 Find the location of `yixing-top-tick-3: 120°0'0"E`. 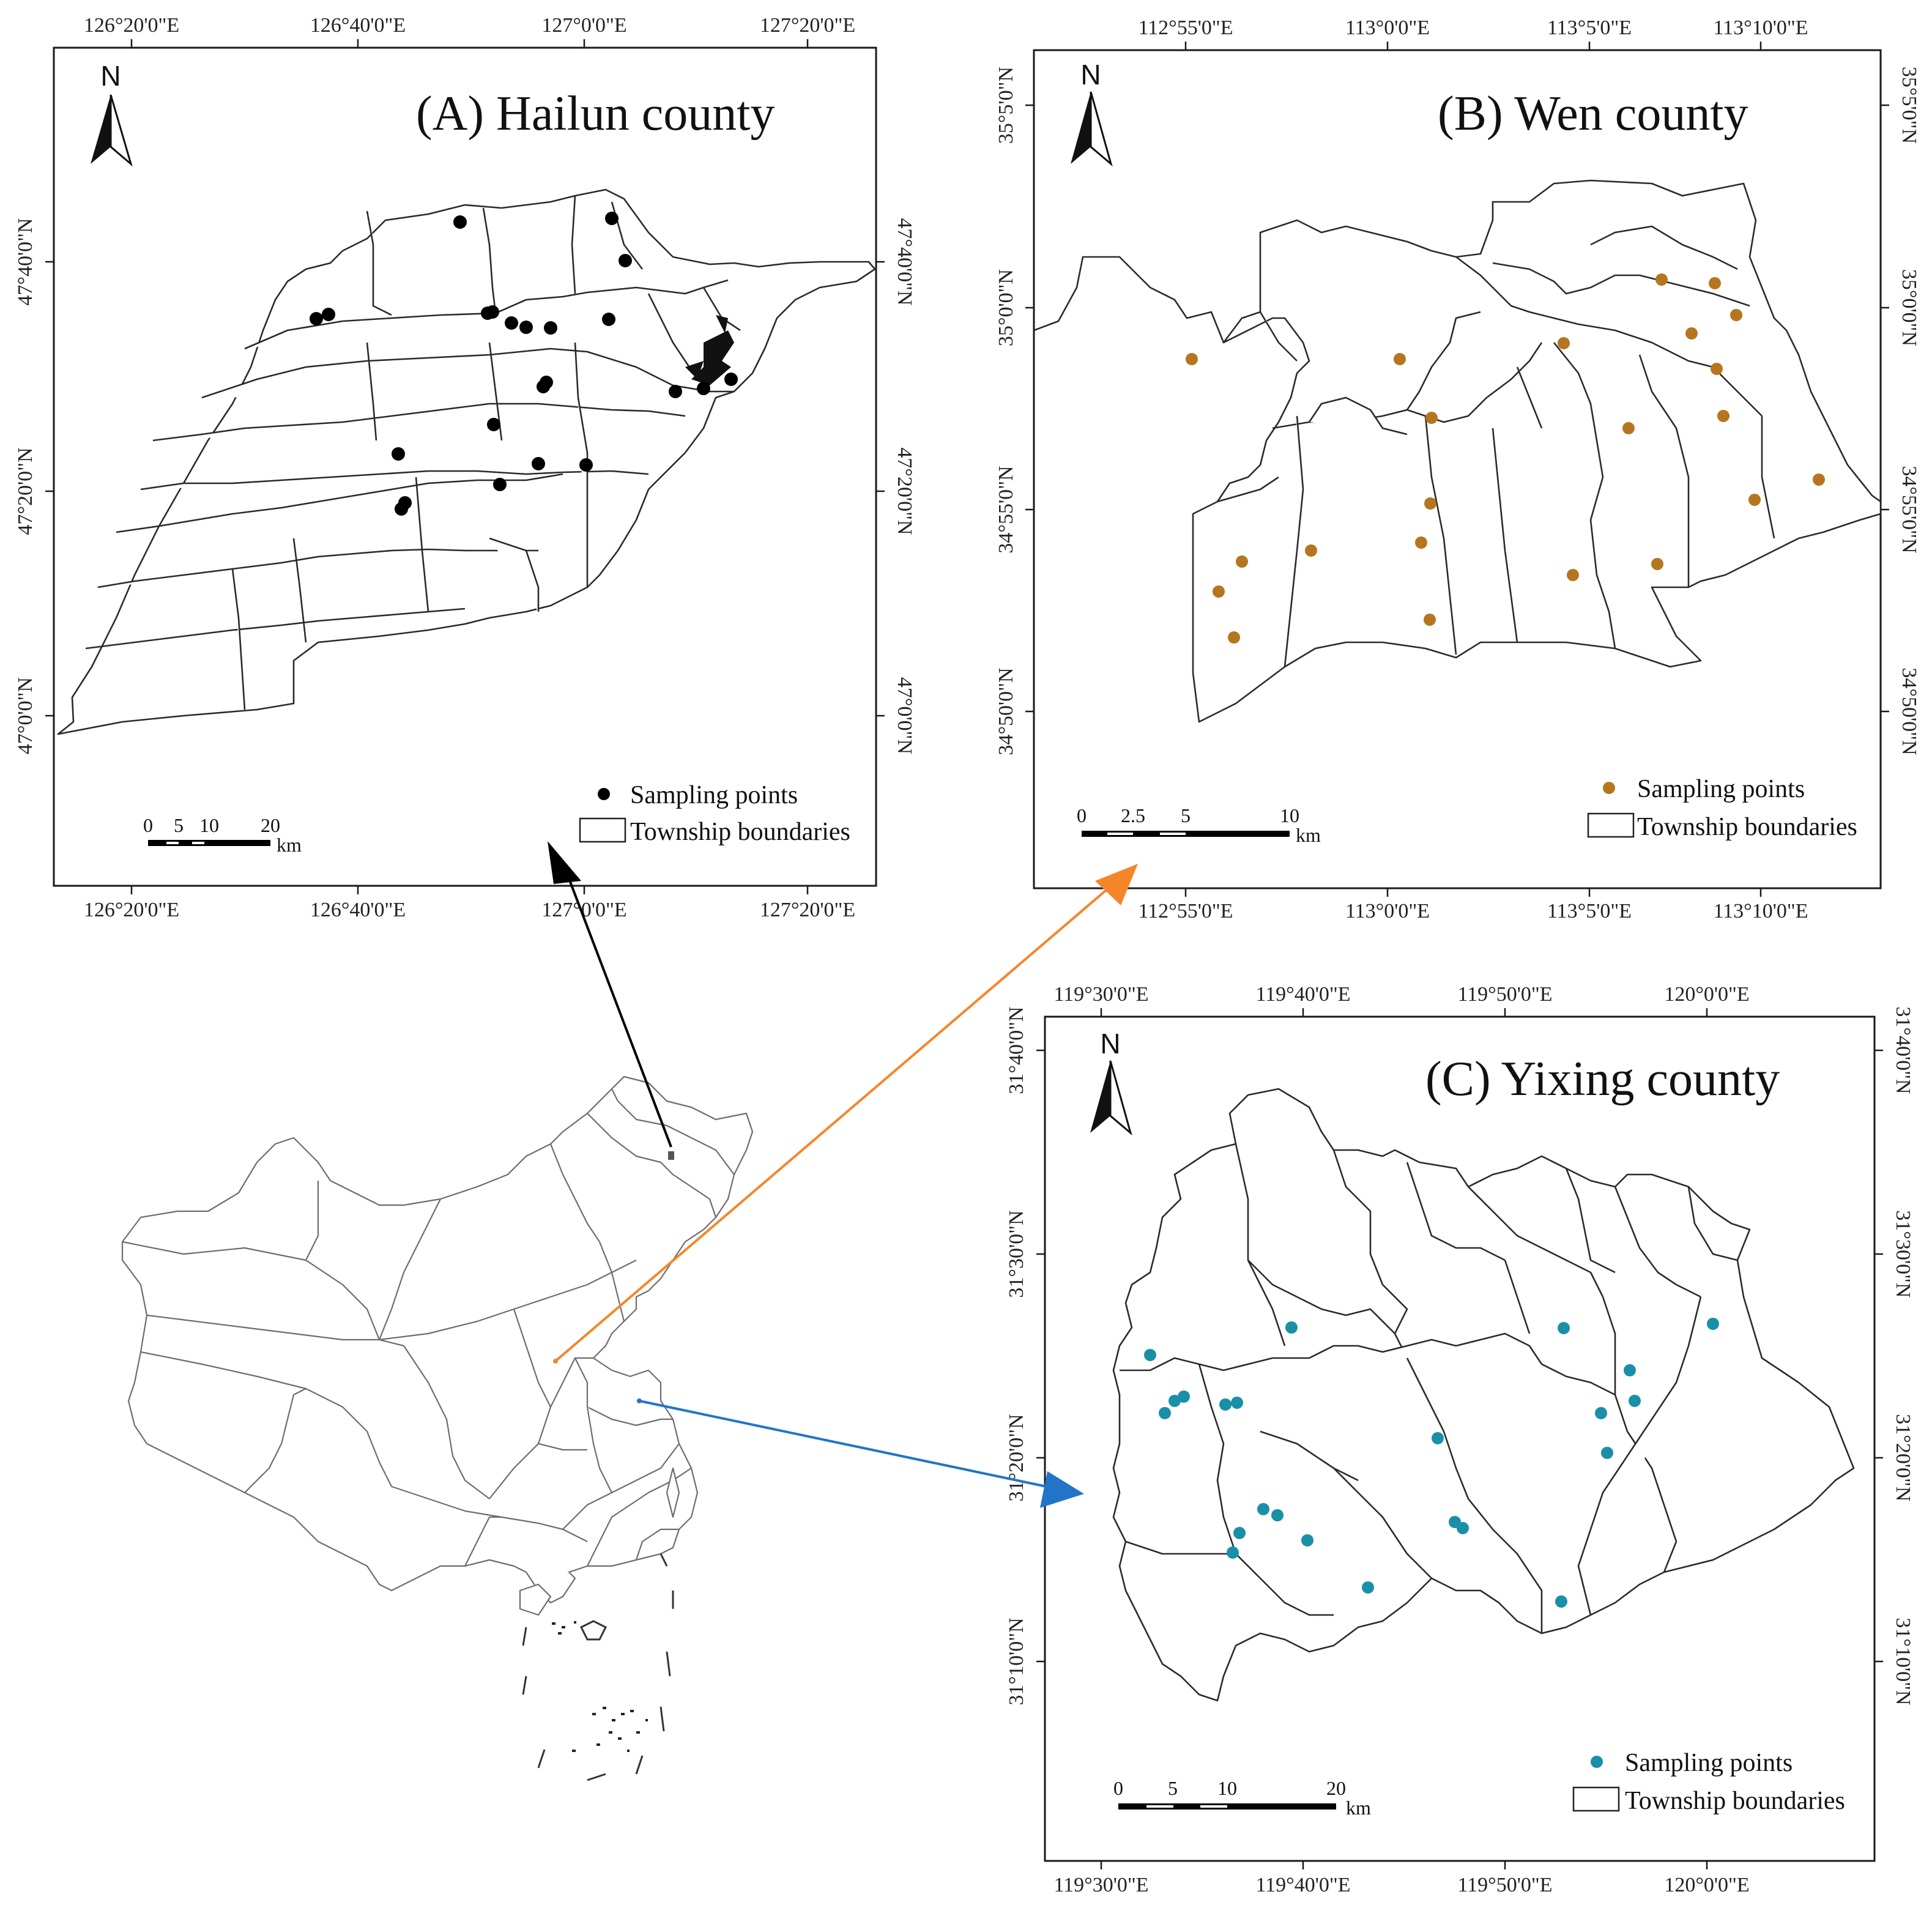

yixing-top-tick-3: 120°0'0"E is located at coordinates (1707, 994).